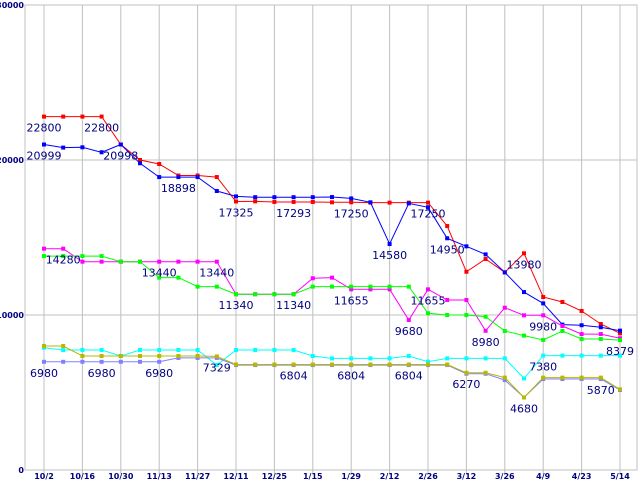  Describe the element at coordinates (44, 128) in the screenshot. I see `data-label: 22800` at that location.